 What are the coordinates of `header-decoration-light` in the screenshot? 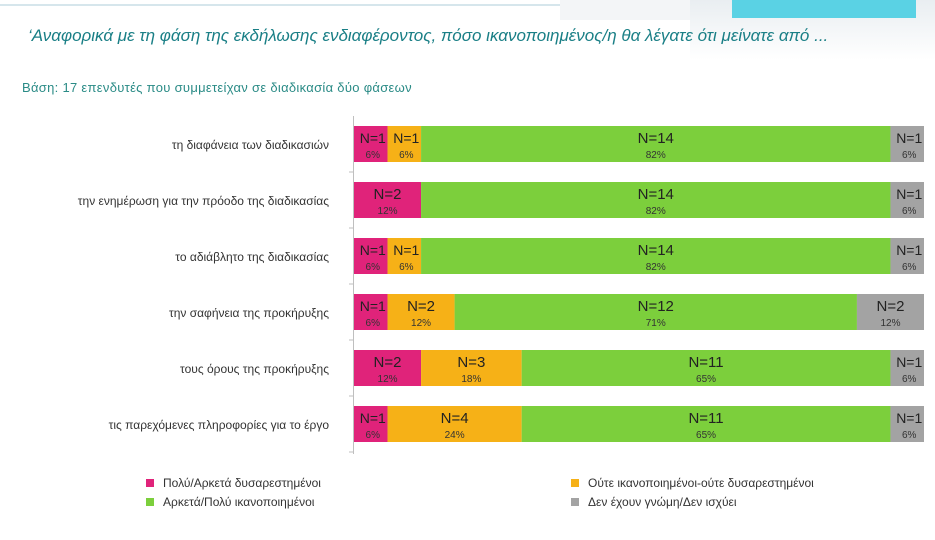 It's located at (640, 10).